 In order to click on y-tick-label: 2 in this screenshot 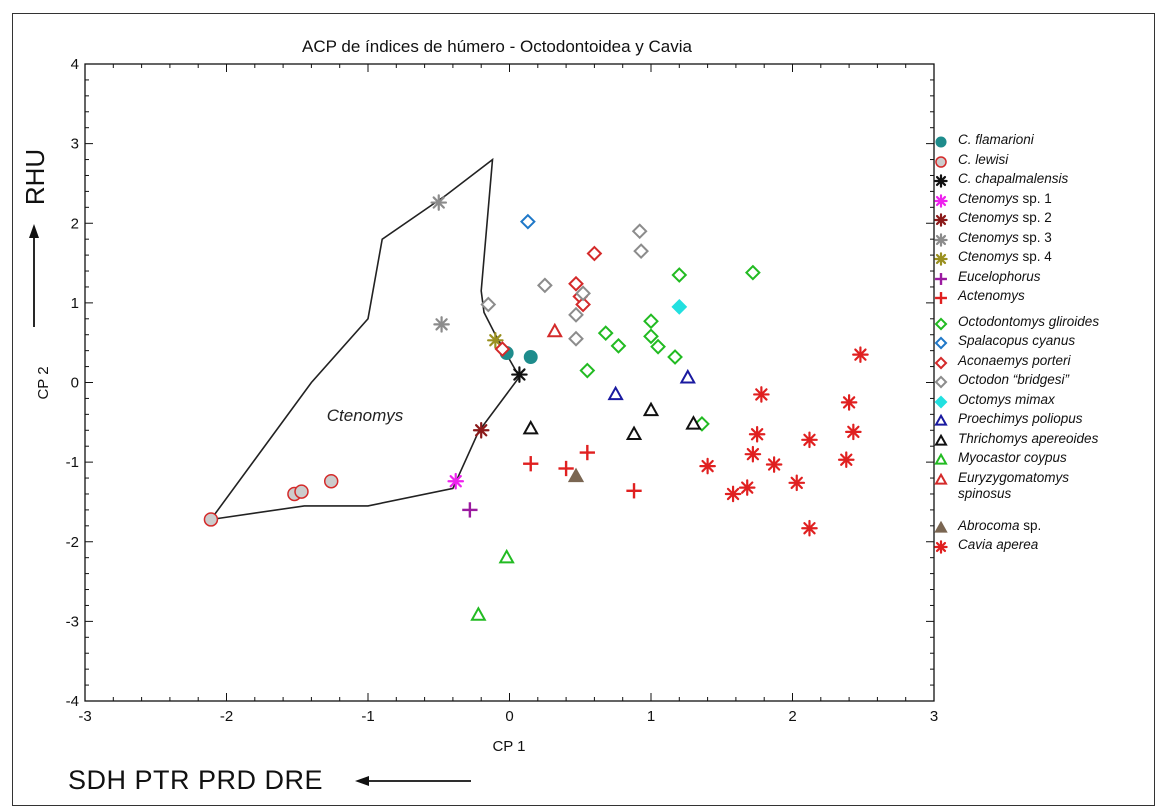, I will do `click(75, 223)`.